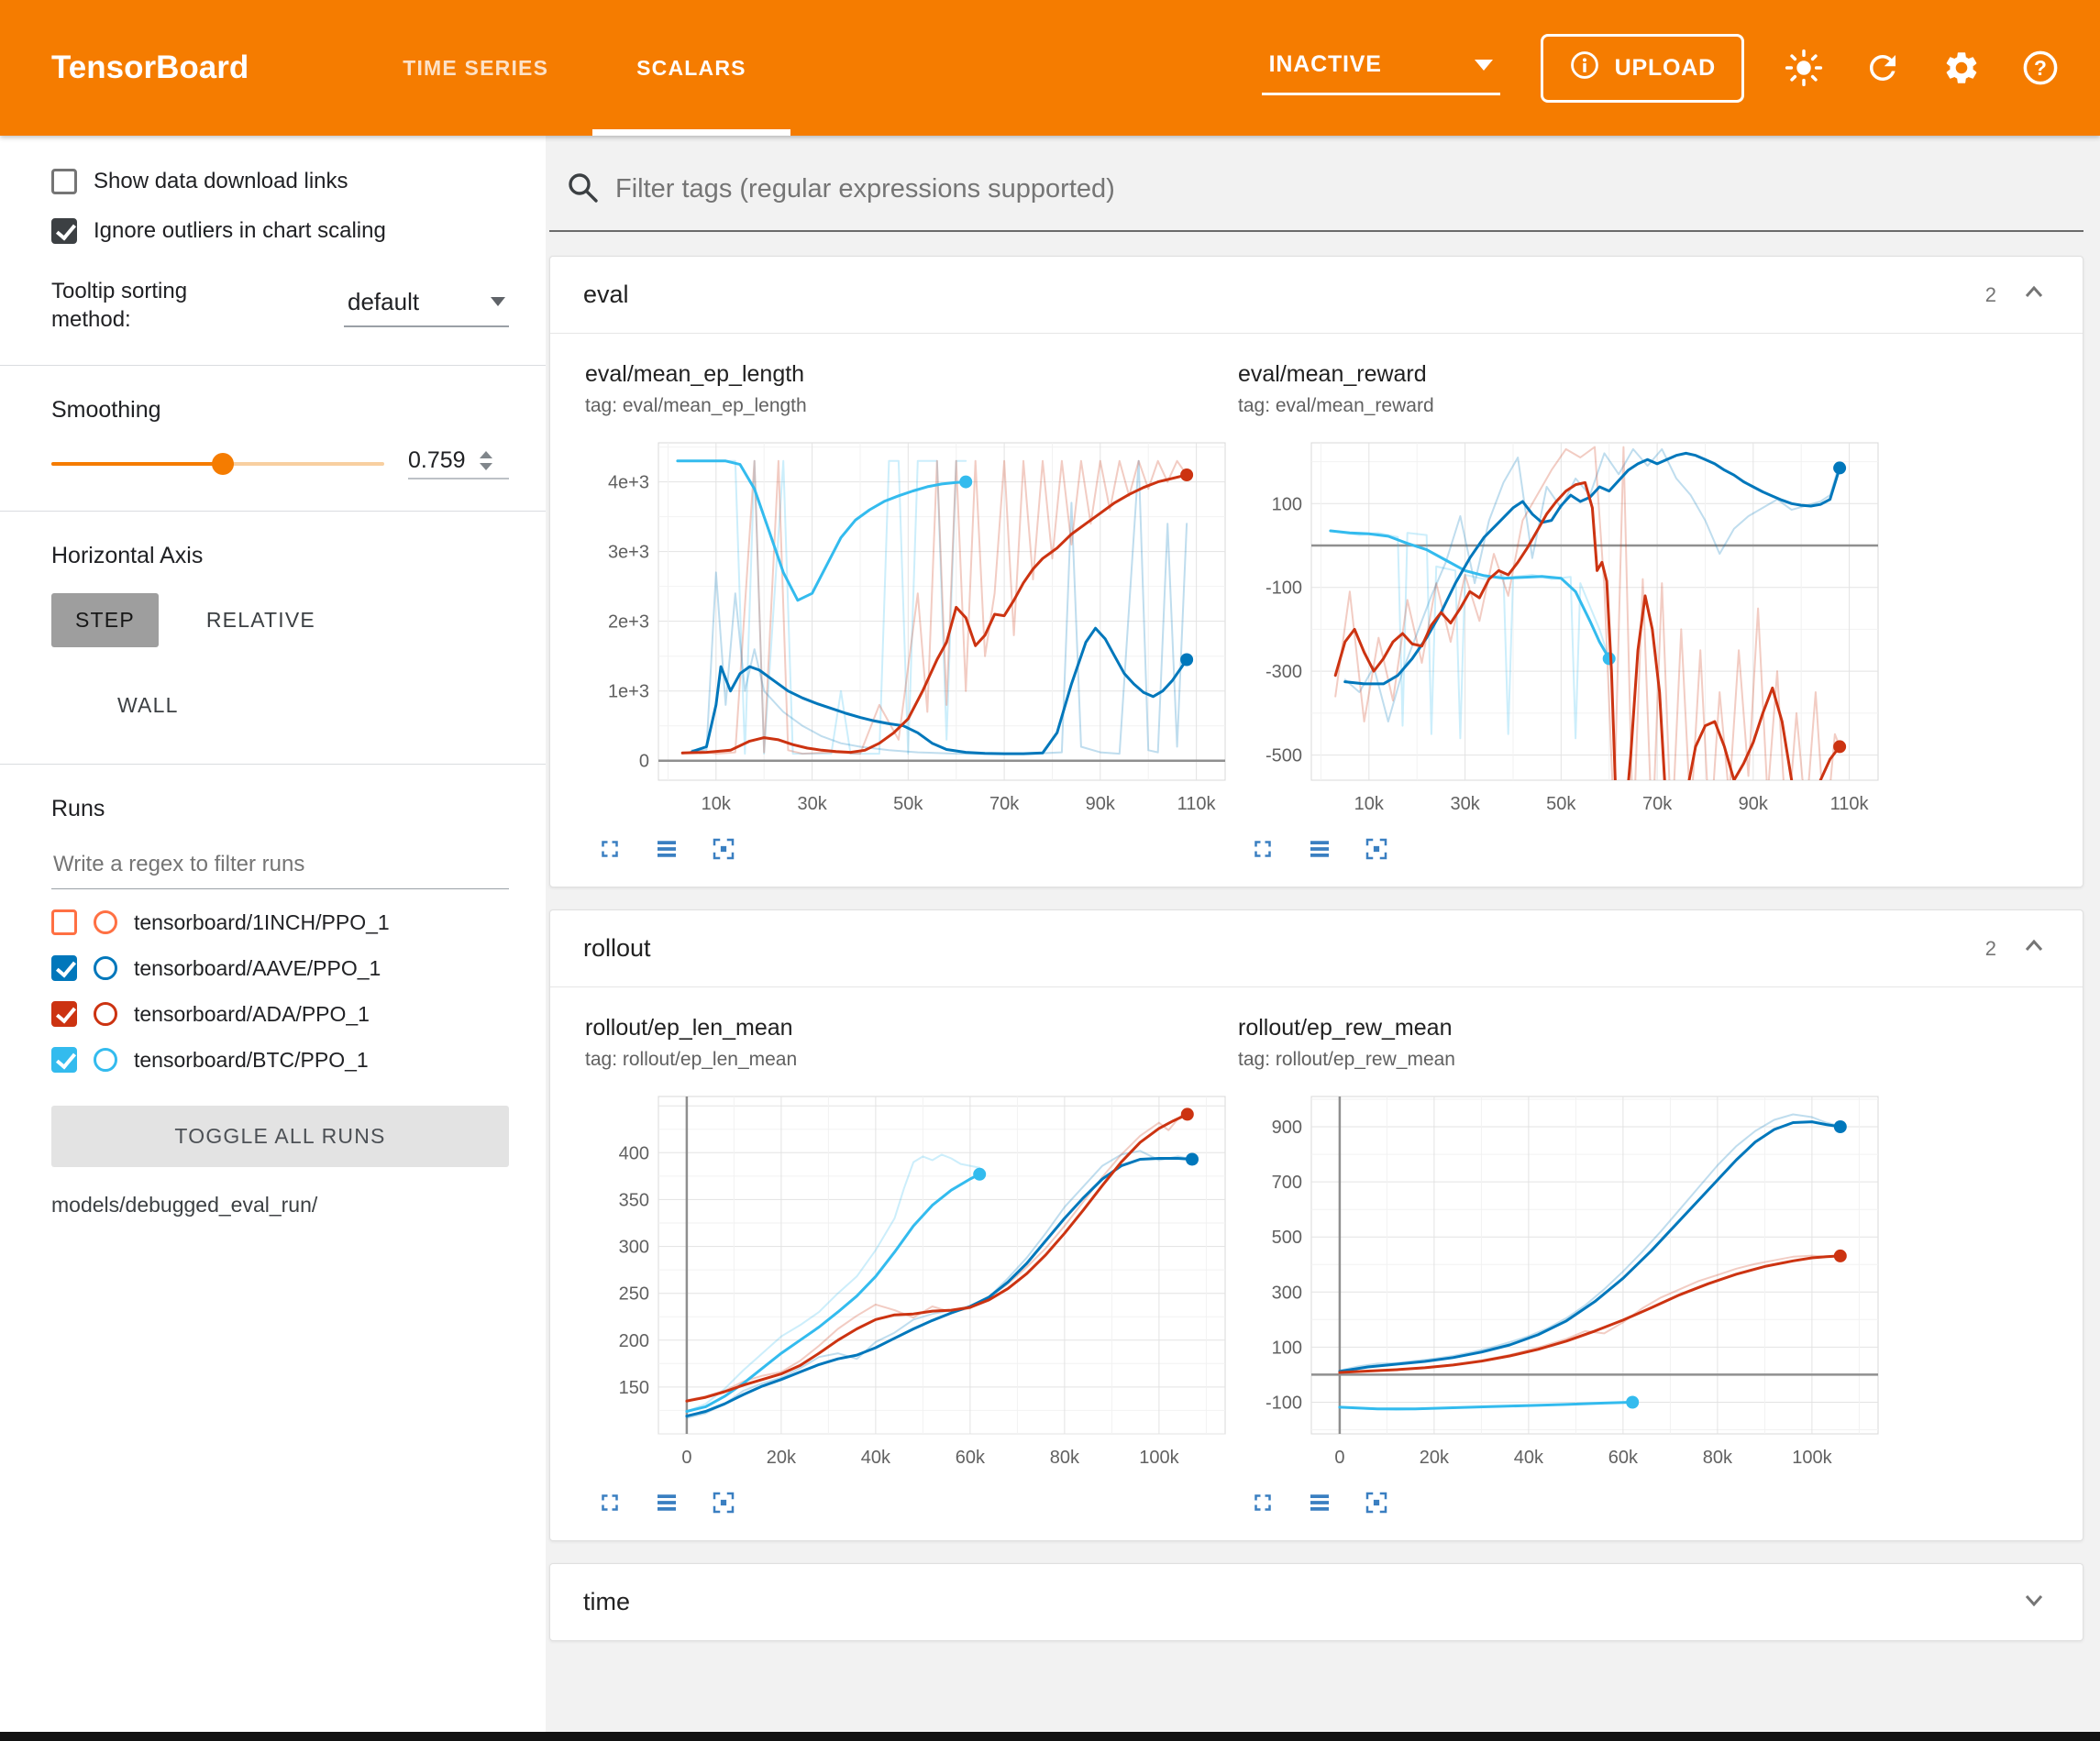 The width and height of the screenshot is (2100, 1741). I want to click on svg-text: 90k, so click(1754, 804).